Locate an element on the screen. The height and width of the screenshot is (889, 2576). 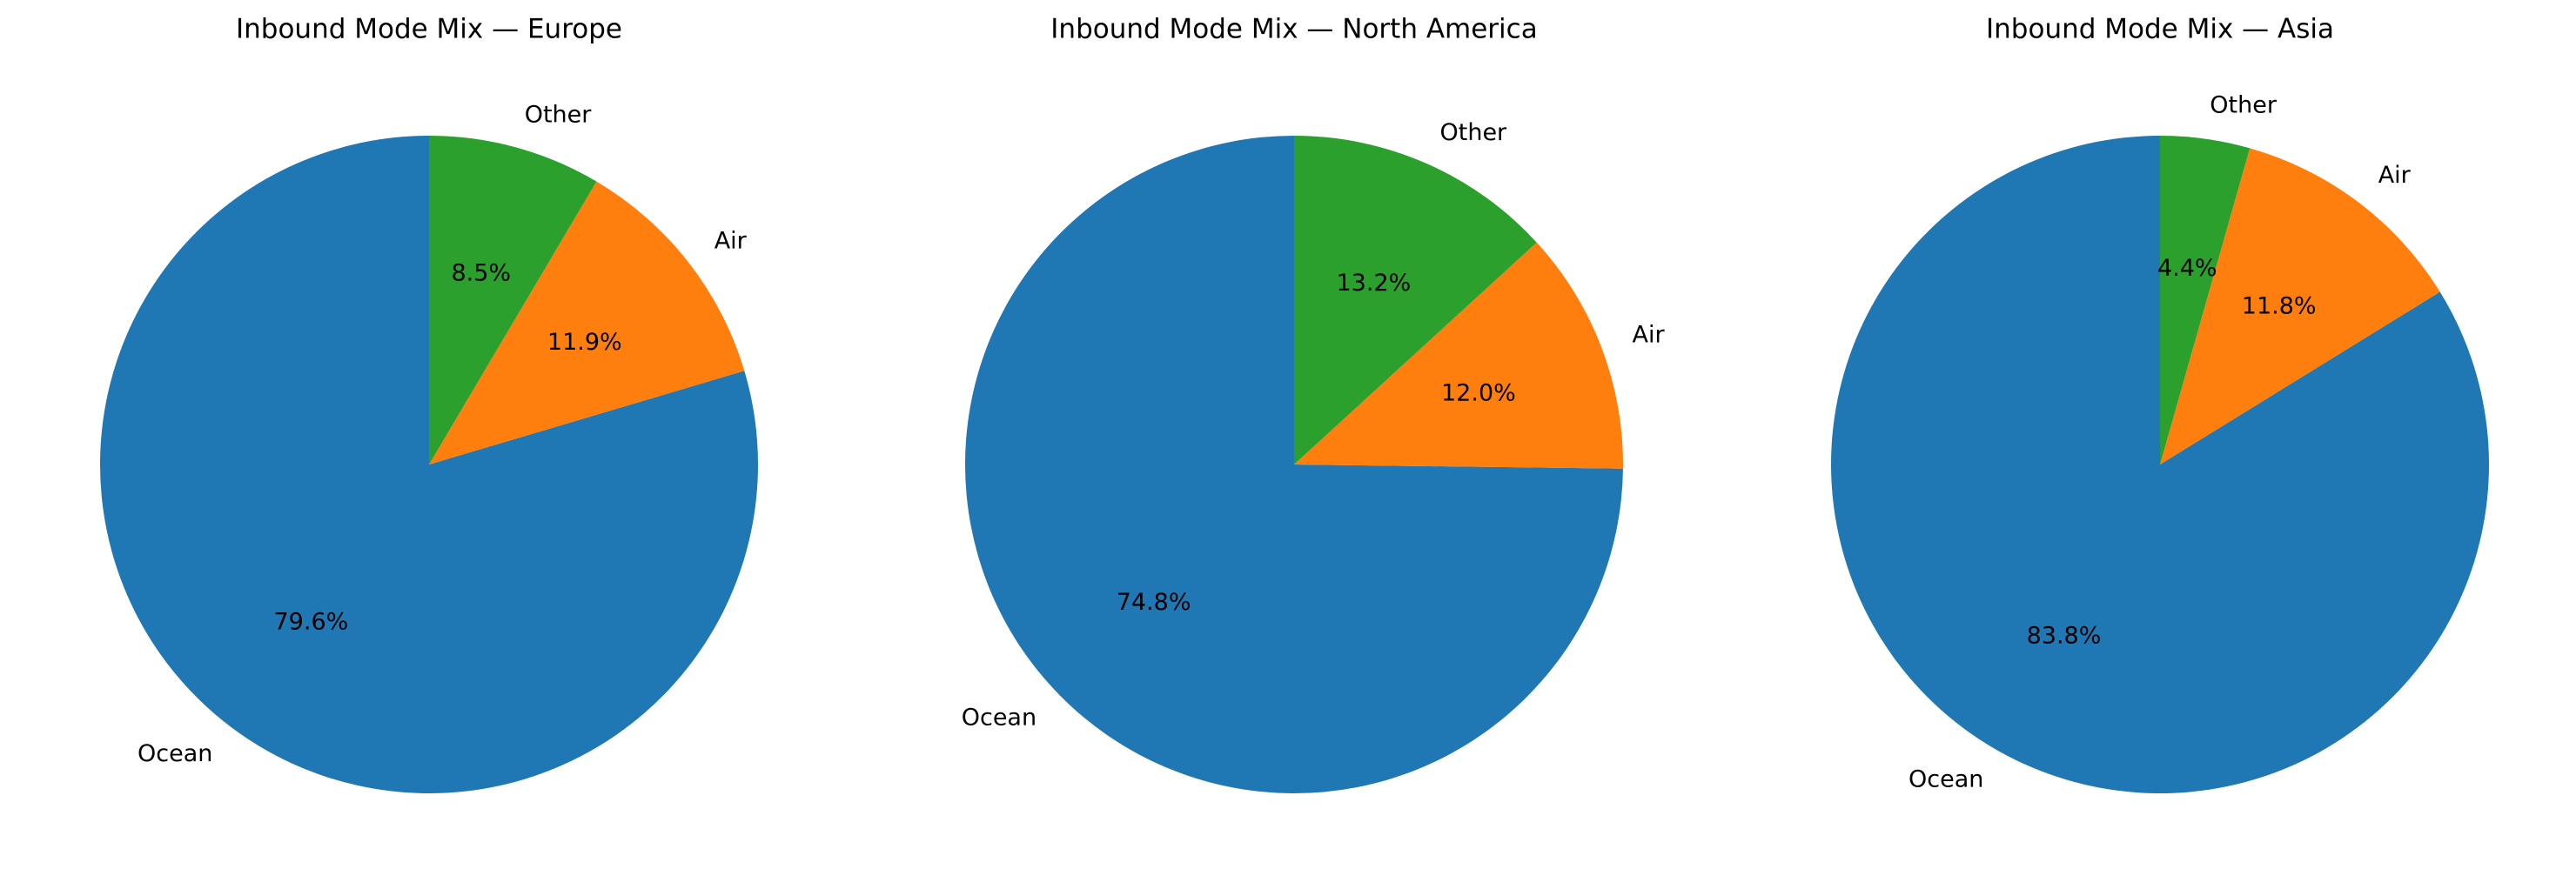
pct-label-air: 11.9% is located at coordinates (584, 342).